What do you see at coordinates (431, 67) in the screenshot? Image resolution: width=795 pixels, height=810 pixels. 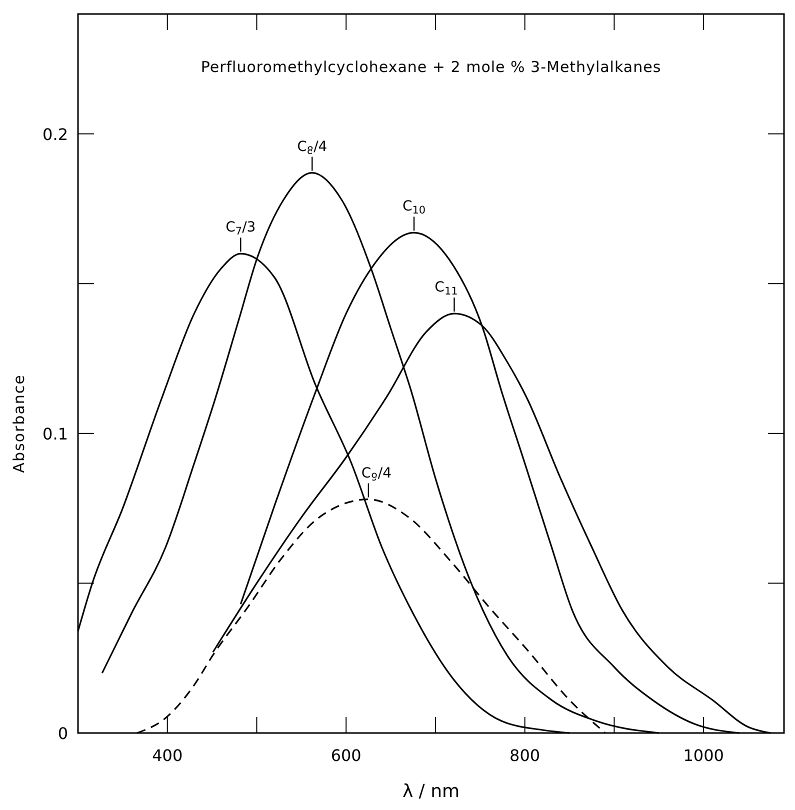 I see `text: Perfluoromethylcyclohexane + 2 mole % 3-Methylalkanes` at bounding box center [431, 67].